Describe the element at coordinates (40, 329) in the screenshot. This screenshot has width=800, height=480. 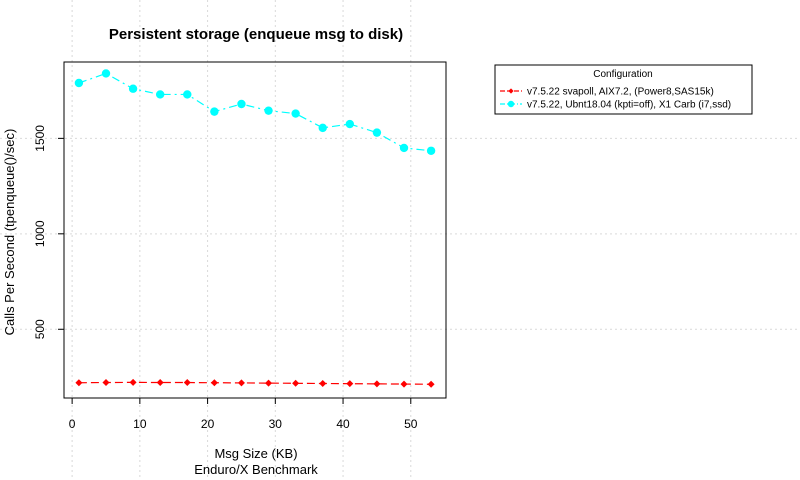
I see `y-tick-label: 500` at that location.